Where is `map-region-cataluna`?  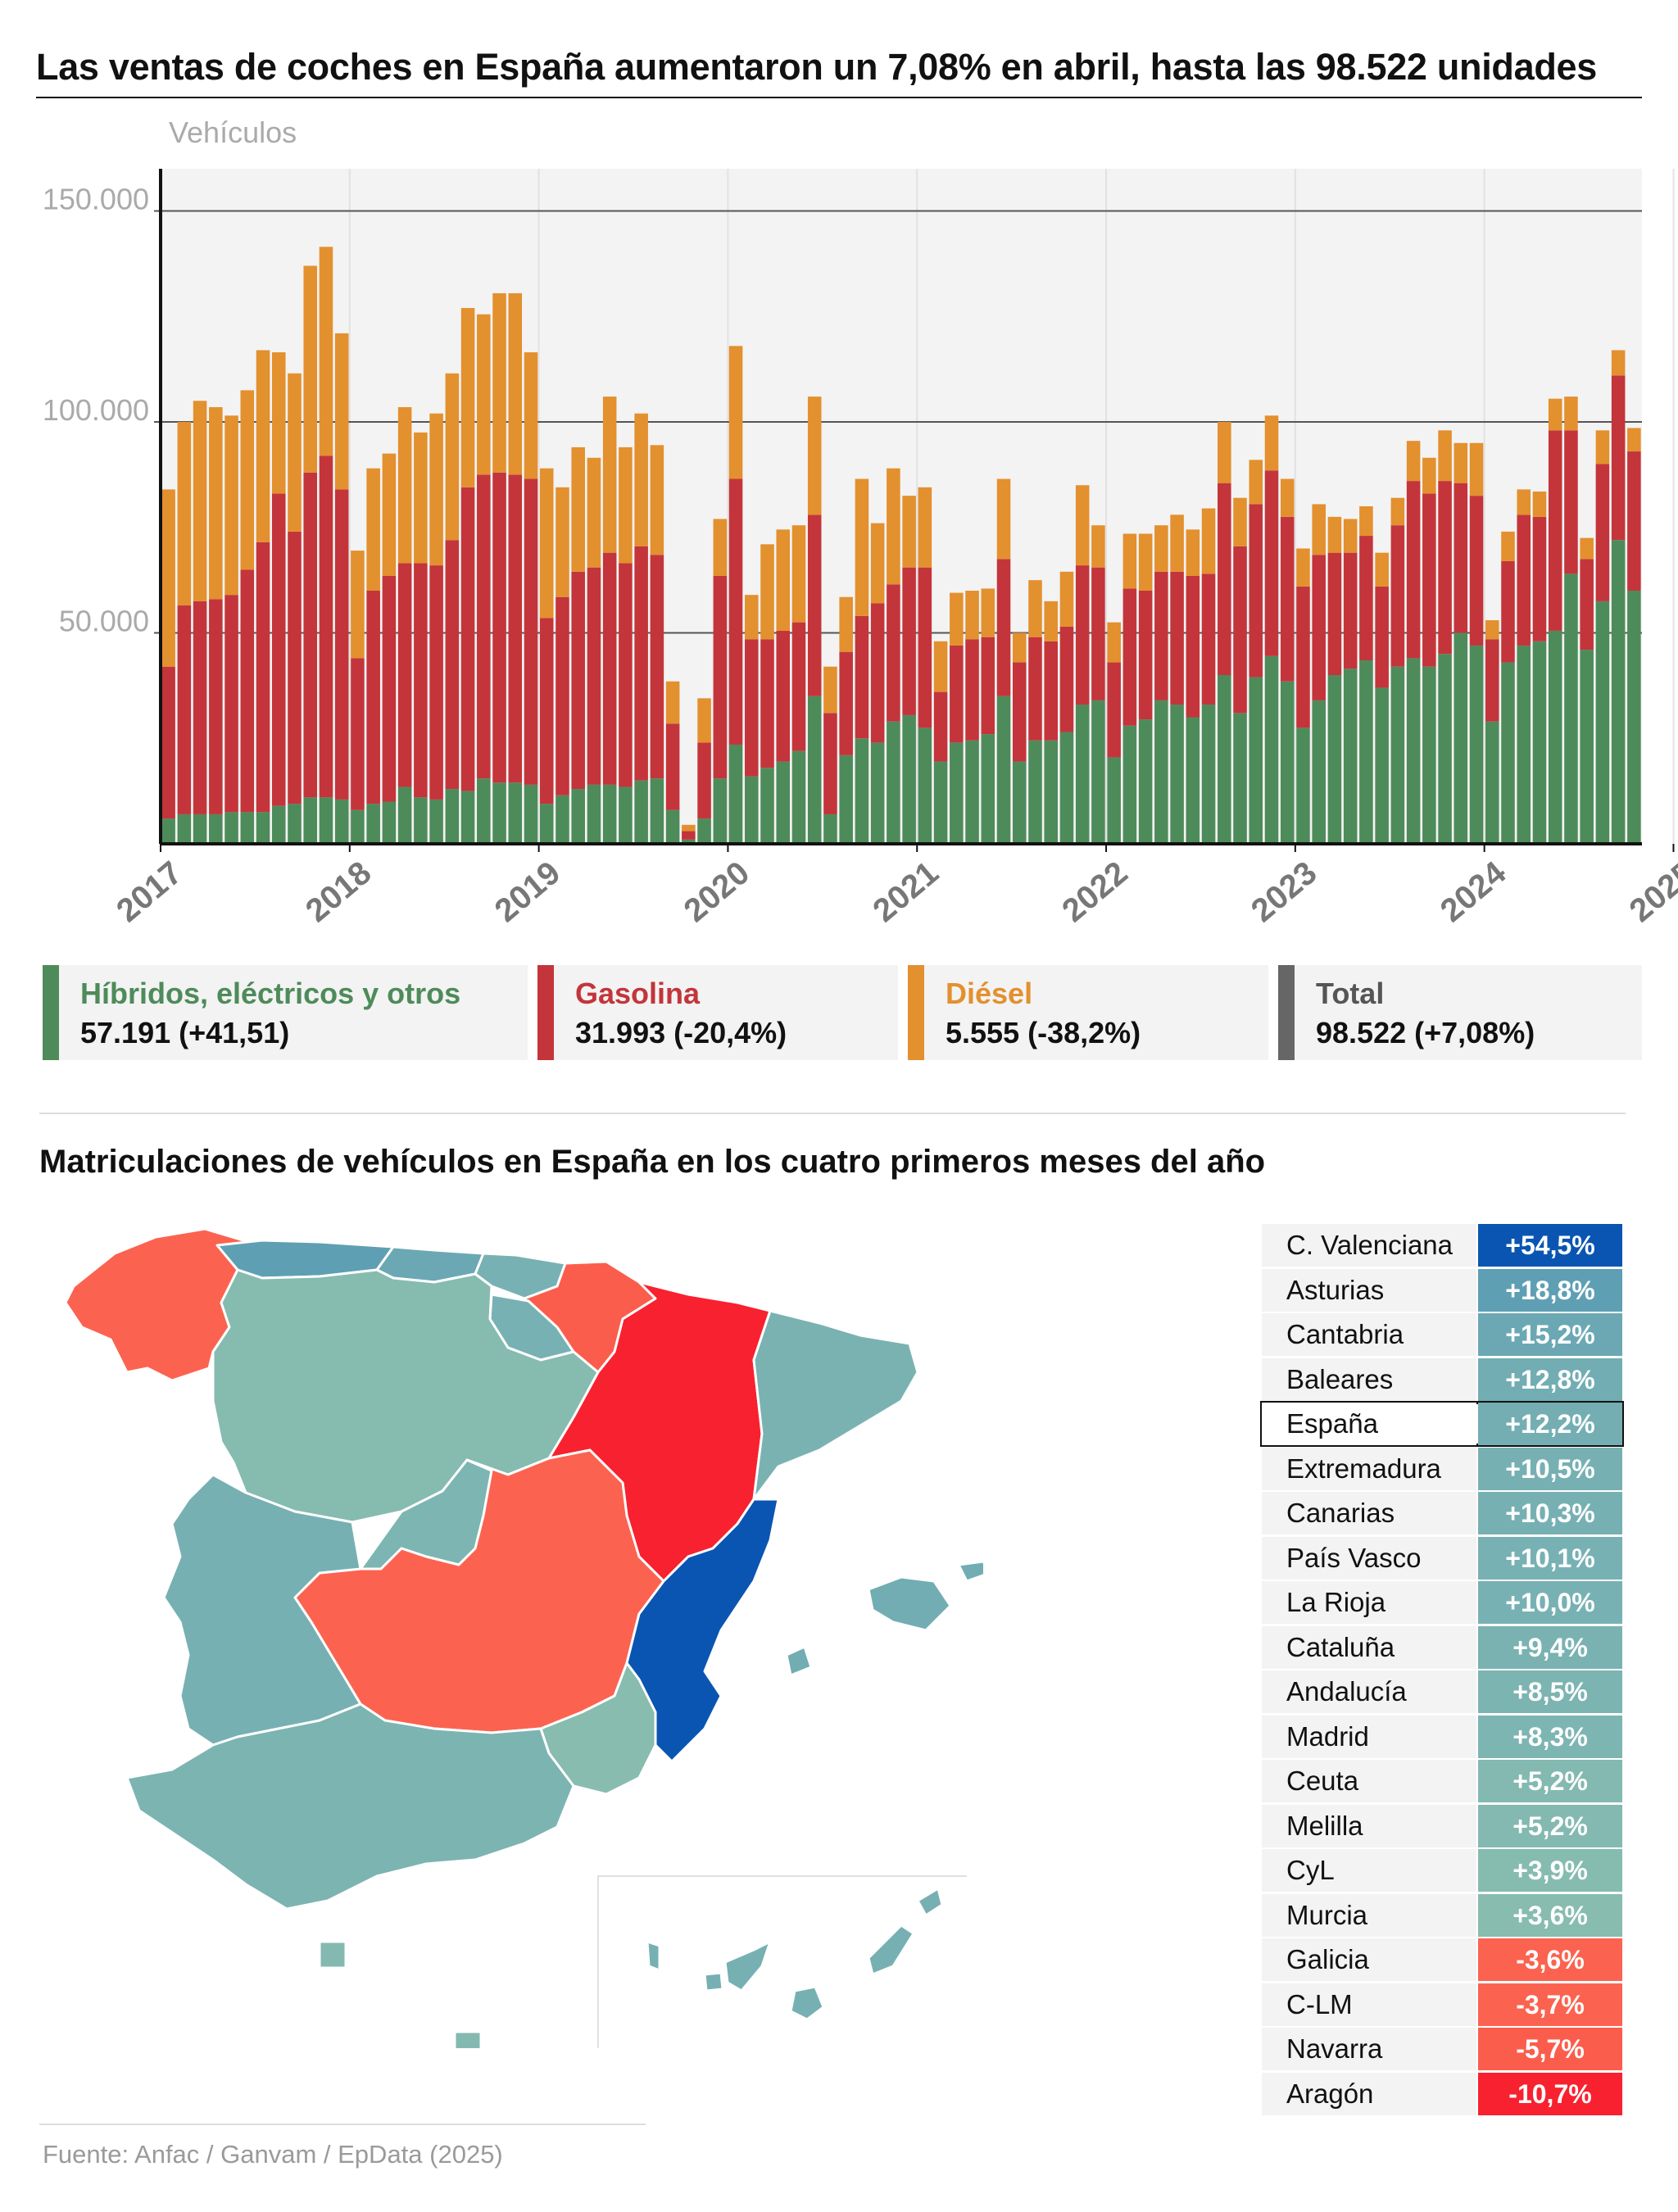 map-region-cataluna is located at coordinates (835, 1405).